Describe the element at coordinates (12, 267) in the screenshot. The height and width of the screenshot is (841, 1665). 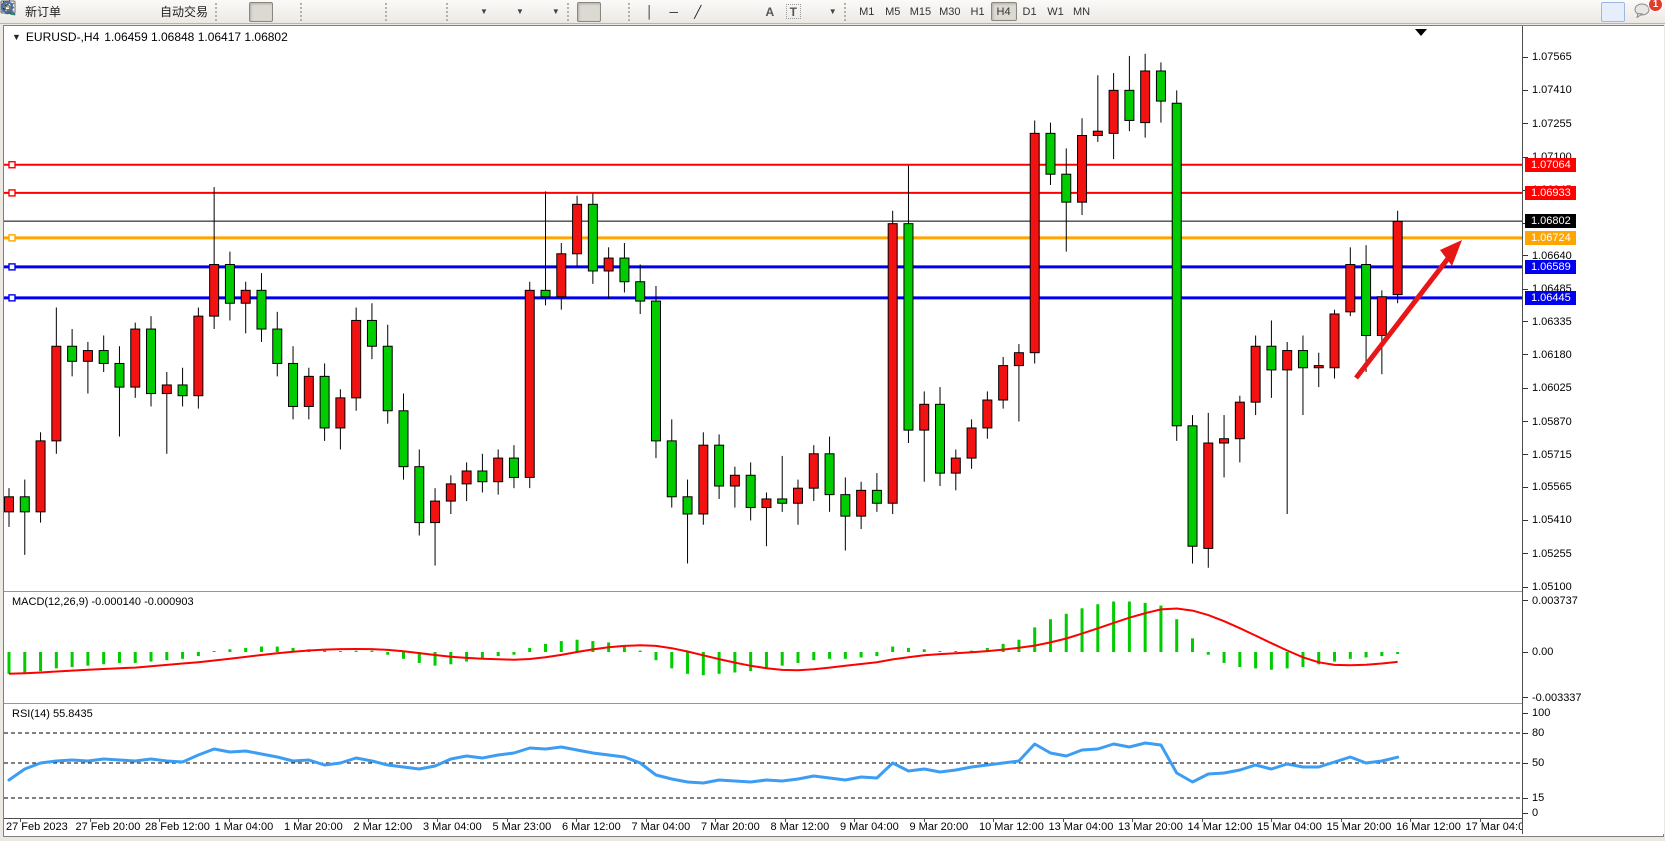
I see `level-handle-1.06589` at that location.